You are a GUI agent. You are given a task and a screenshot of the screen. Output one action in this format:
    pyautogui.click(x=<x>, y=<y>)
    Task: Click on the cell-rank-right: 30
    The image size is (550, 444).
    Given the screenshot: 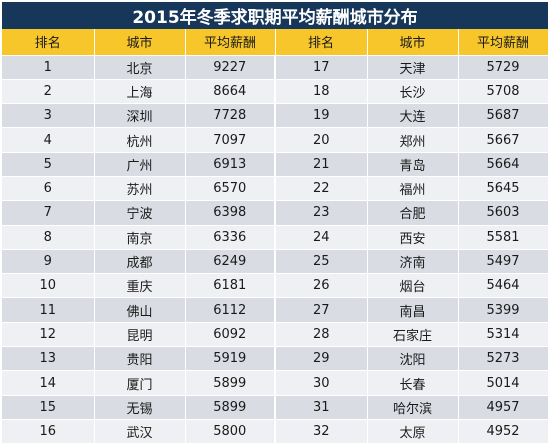 What is the action you would take?
    pyautogui.click(x=321, y=383)
    